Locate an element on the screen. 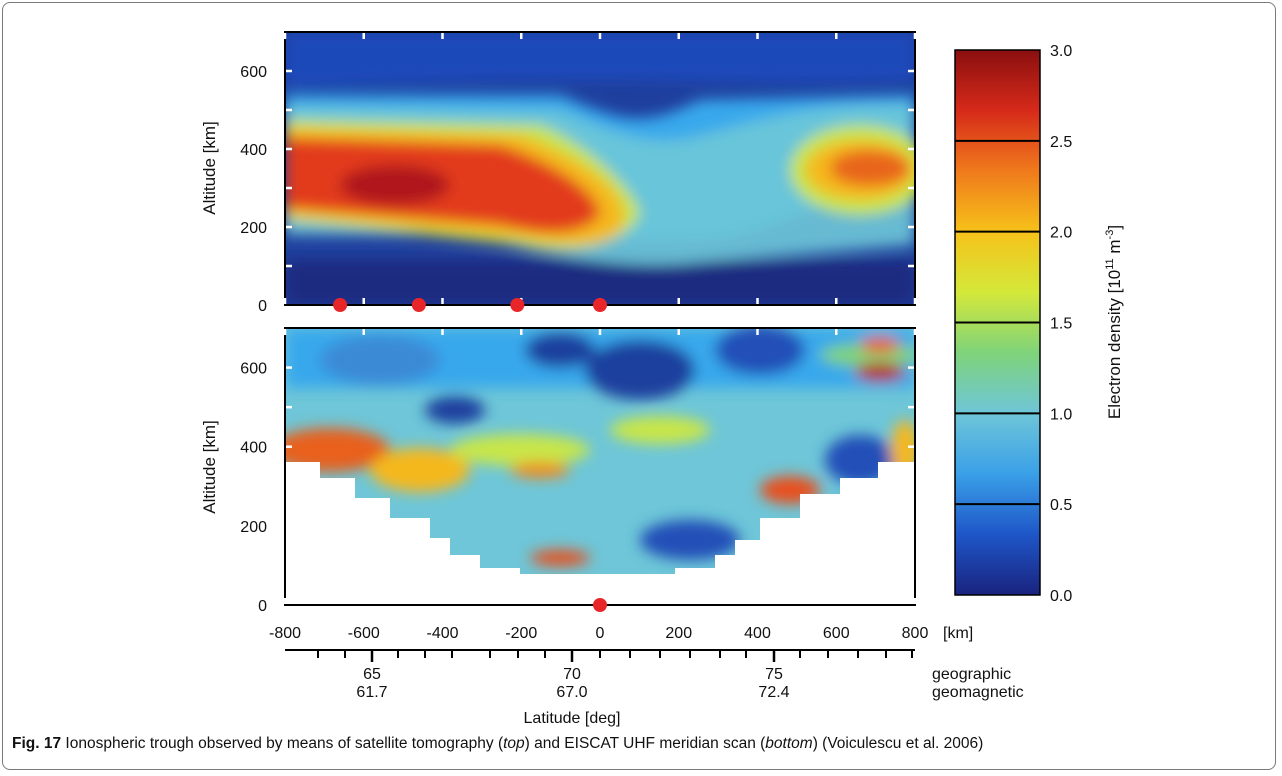  x-tick-label: -400 is located at coordinates (442, 633).